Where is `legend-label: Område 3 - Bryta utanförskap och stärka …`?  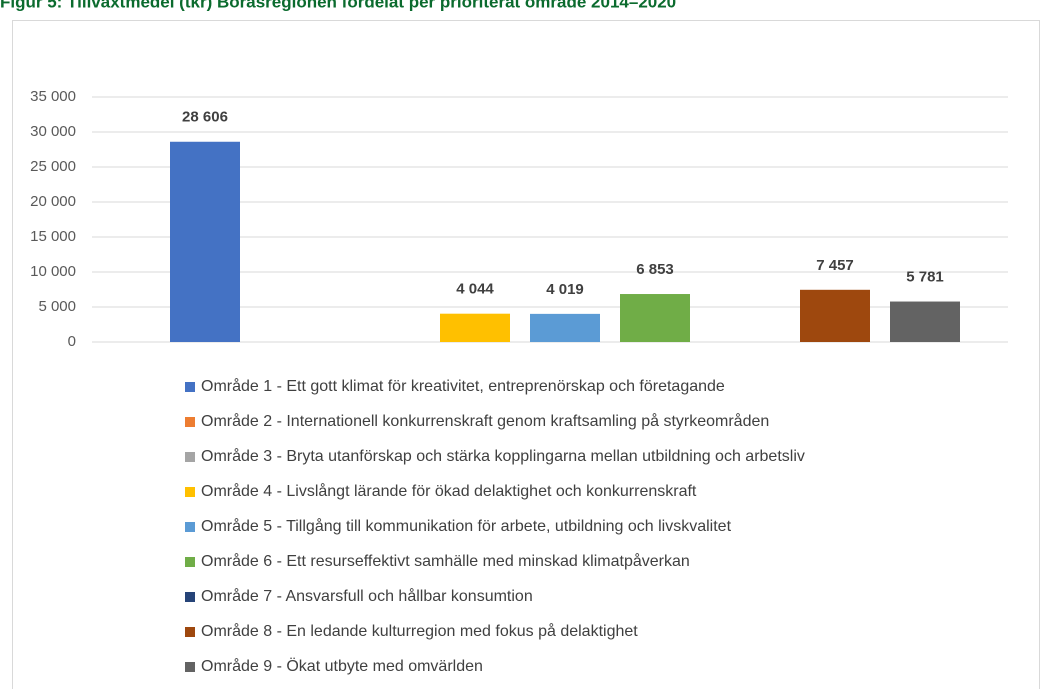 legend-label: Område 3 - Bryta utanförskap och stärka … is located at coordinates (503, 456).